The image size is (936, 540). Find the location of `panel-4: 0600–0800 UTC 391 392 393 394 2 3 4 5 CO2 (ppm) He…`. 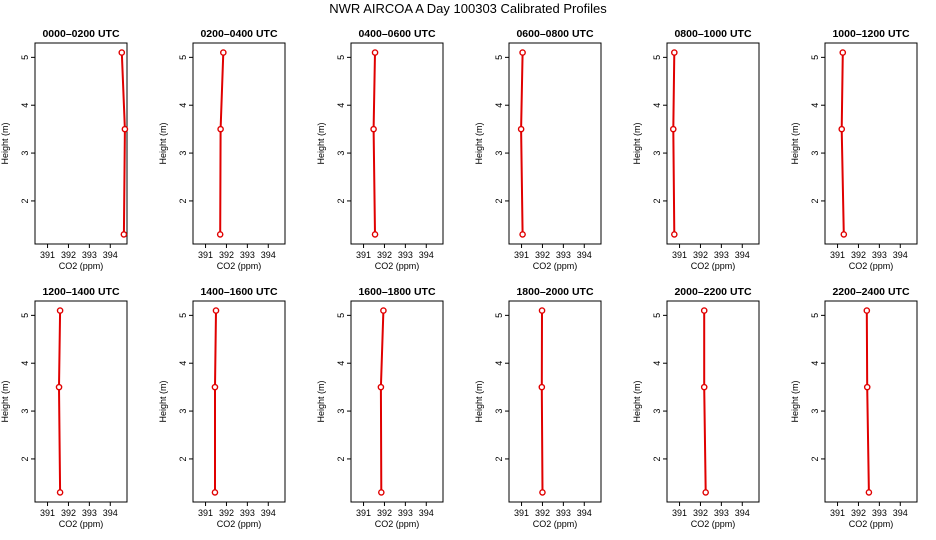

panel-4: 0600–0800 UTC 391 392 393 394 2 3 4 5 CO2 (ppm) He… is located at coordinates (538, 149).